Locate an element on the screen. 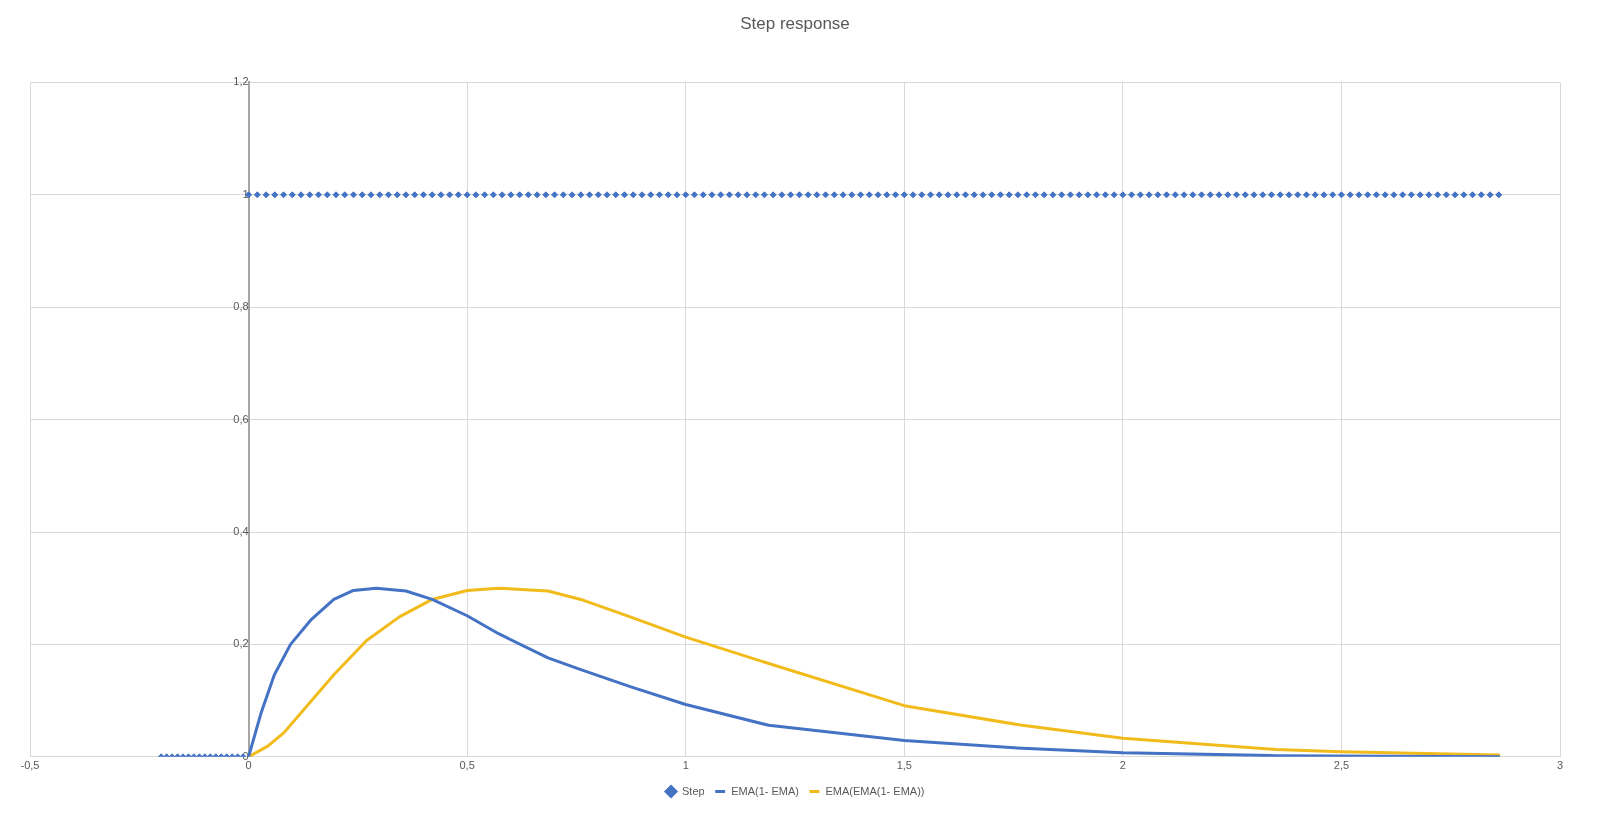 The width and height of the screenshot is (1600, 817). y-tick-label: 0,4 is located at coordinates (241, 531).